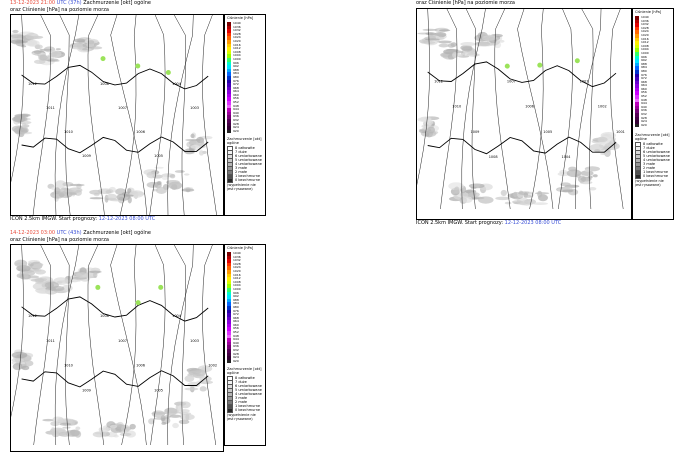 Image resolution: width=678 pixels, height=452 pixels. I want to click on utc-label: UTC, so click(62, 233).